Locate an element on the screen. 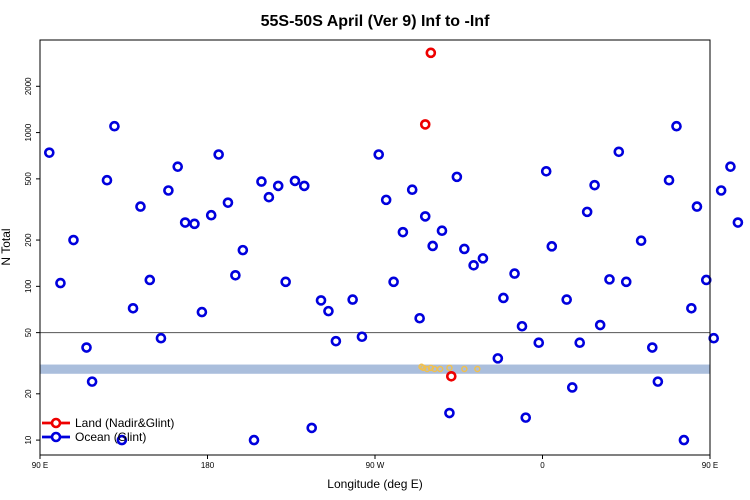 This screenshot has height=500, width=750. reference-band is located at coordinates (375, 369).